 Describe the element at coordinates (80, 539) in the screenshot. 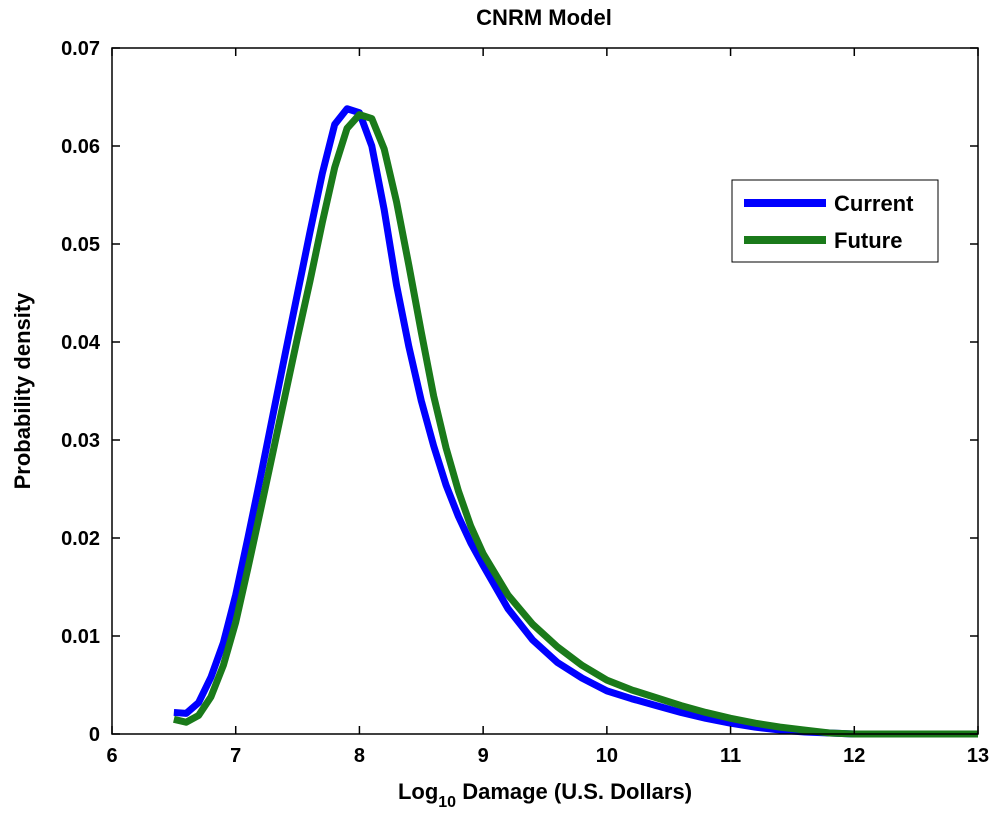

I see `y-tick-label: 0.02` at that location.